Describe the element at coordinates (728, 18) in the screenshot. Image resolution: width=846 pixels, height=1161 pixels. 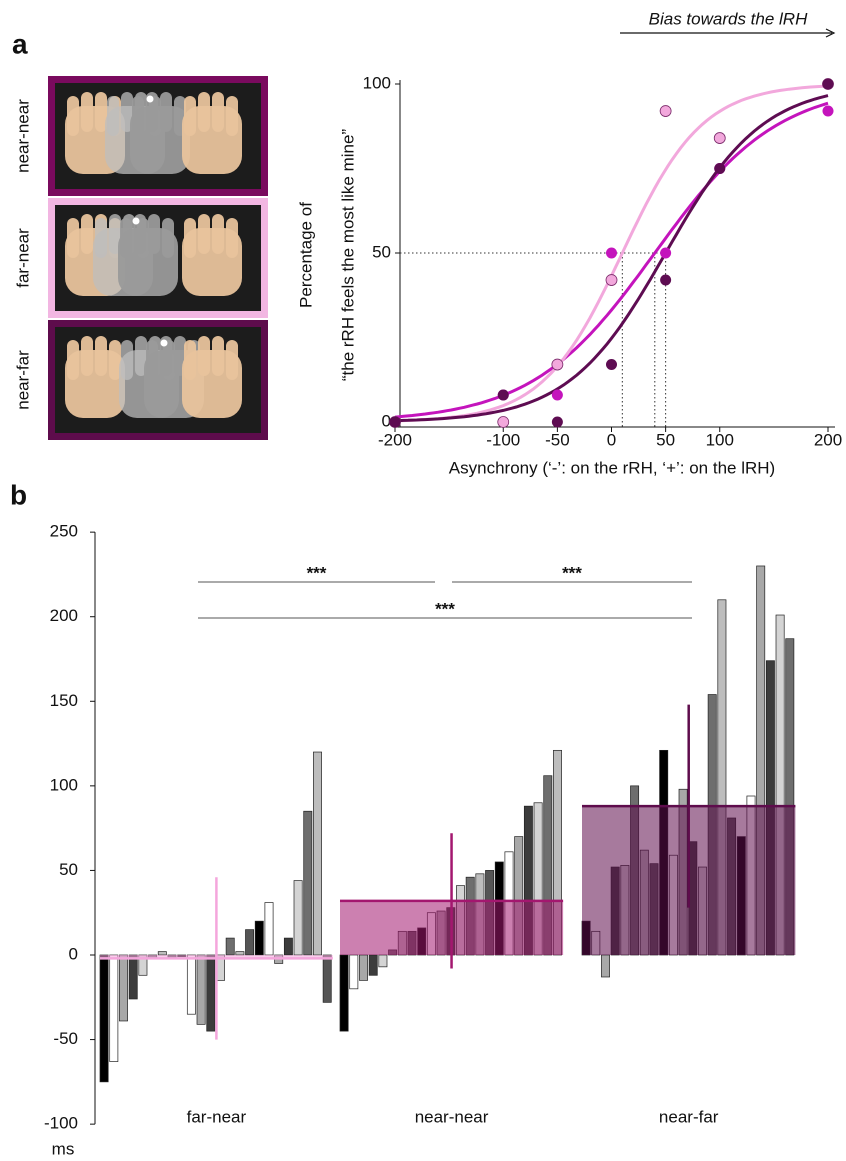
I see `annotation: Bias towards the lRH` at that location.